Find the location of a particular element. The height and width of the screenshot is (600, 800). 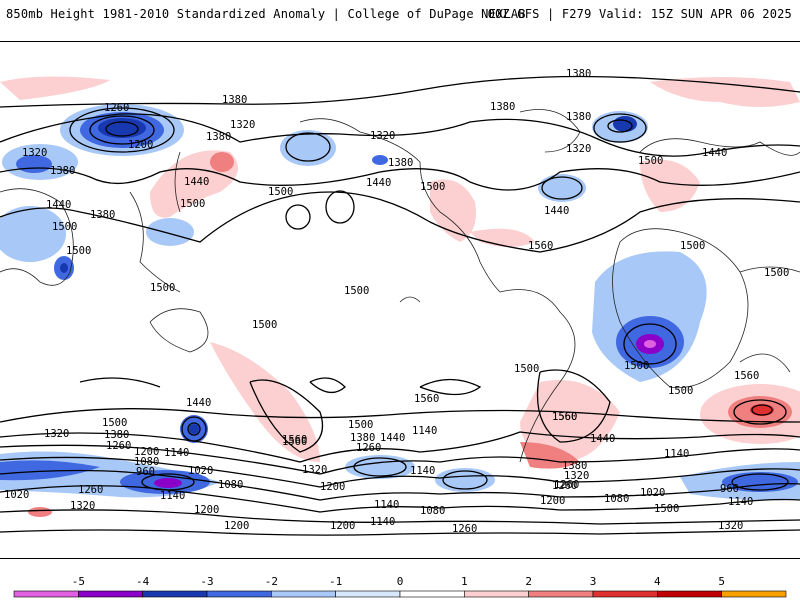

contour-label: 960 is located at coordinates (145, 472).